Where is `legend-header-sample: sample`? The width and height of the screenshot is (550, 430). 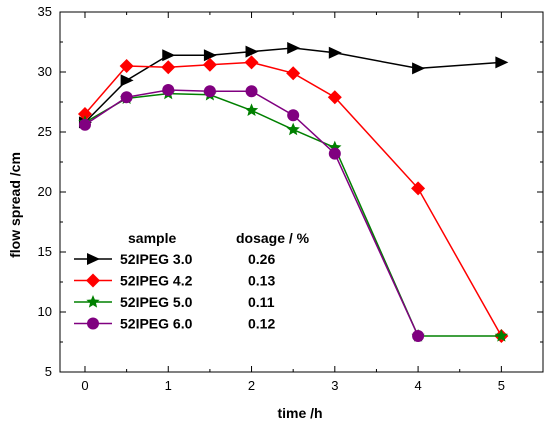
legend-header-sample: sample is located at coordinates (152, 238).